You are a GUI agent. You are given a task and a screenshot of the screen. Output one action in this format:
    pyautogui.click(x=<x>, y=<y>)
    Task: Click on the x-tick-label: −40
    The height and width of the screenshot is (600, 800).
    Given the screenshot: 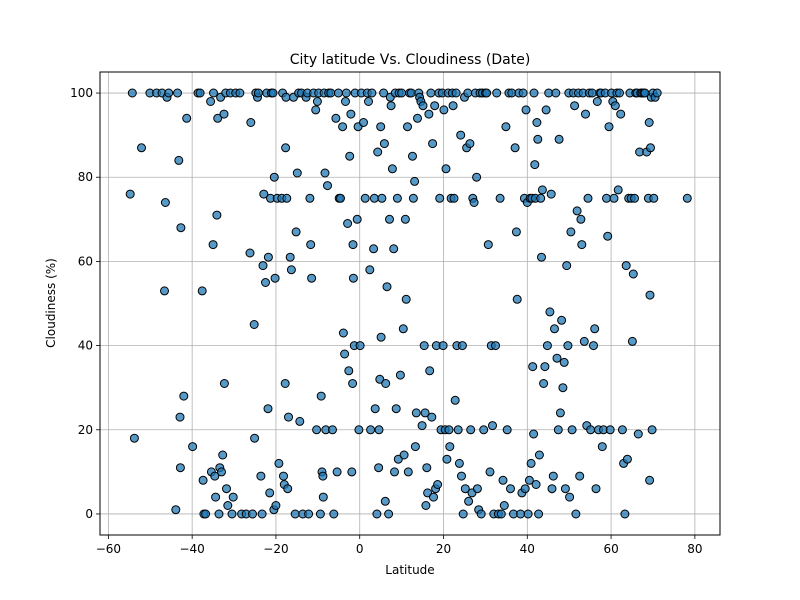 What is the action you would take?
    pyautogui.click(x=191, y=549)
    